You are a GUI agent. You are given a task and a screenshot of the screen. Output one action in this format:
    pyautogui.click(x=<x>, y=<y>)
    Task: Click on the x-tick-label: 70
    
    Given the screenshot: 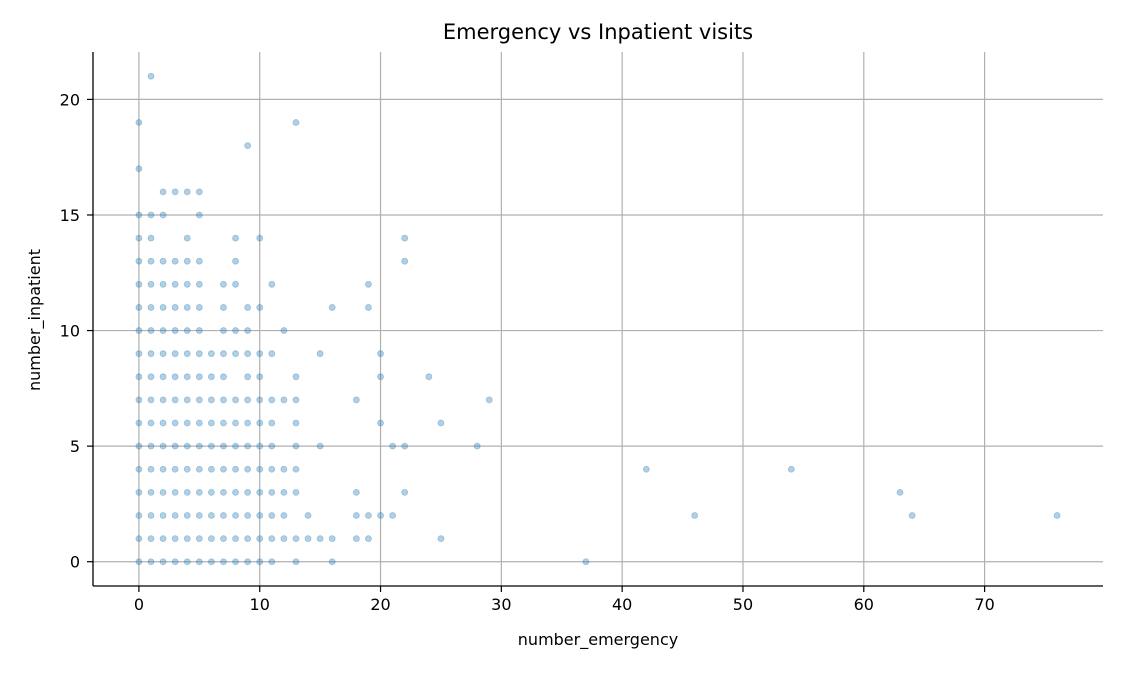 What is the action you would take?
    pyautogui.click(x=984, y=604)
    